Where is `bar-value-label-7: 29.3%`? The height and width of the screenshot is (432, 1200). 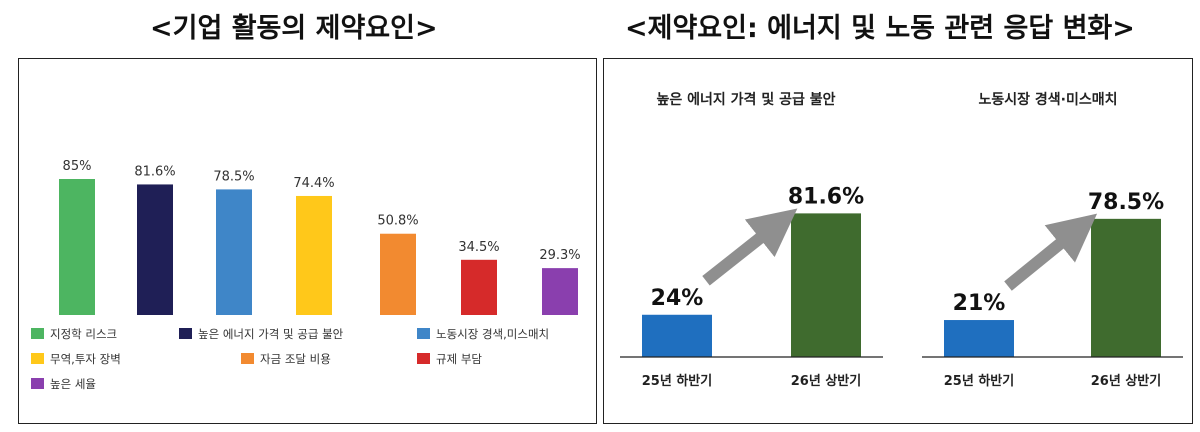 bar-value-label-7: 29.3% is located at coordinates (559, 255).